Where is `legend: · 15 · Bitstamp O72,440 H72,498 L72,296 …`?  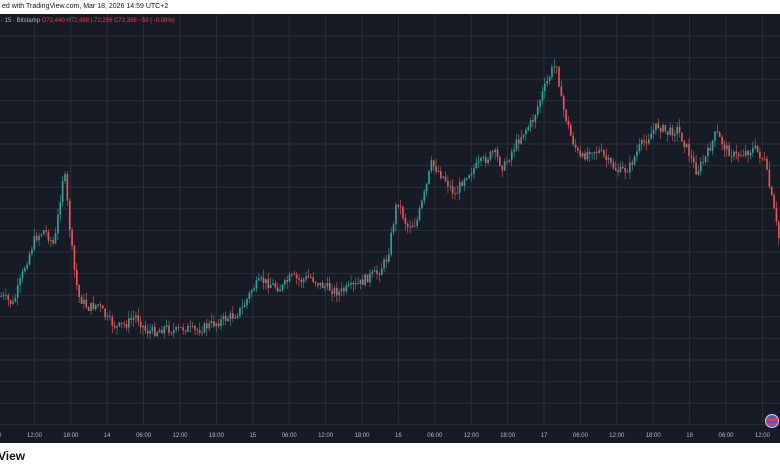
legend: · 15 · Bitstamp O72,440 H72,498 L72,296 … is located at coordinates (88, 21).